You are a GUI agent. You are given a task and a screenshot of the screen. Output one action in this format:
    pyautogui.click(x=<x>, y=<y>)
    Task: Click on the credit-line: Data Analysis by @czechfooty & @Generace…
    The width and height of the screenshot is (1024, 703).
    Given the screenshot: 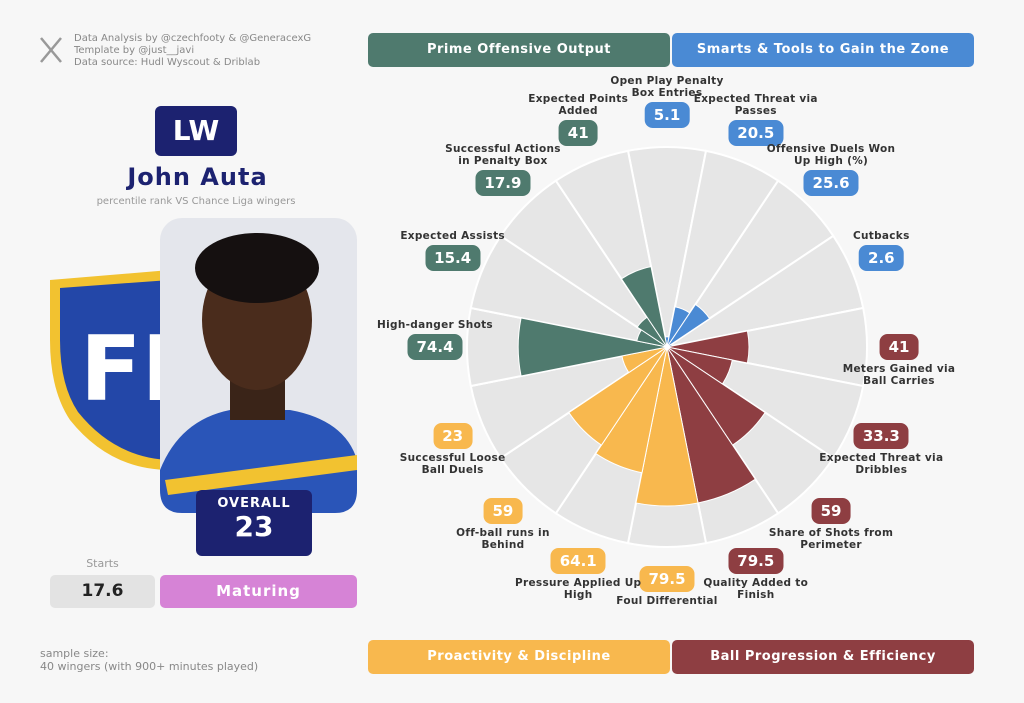 What is the action you would take?
    pyautogui.click(x=193, y=38)
    